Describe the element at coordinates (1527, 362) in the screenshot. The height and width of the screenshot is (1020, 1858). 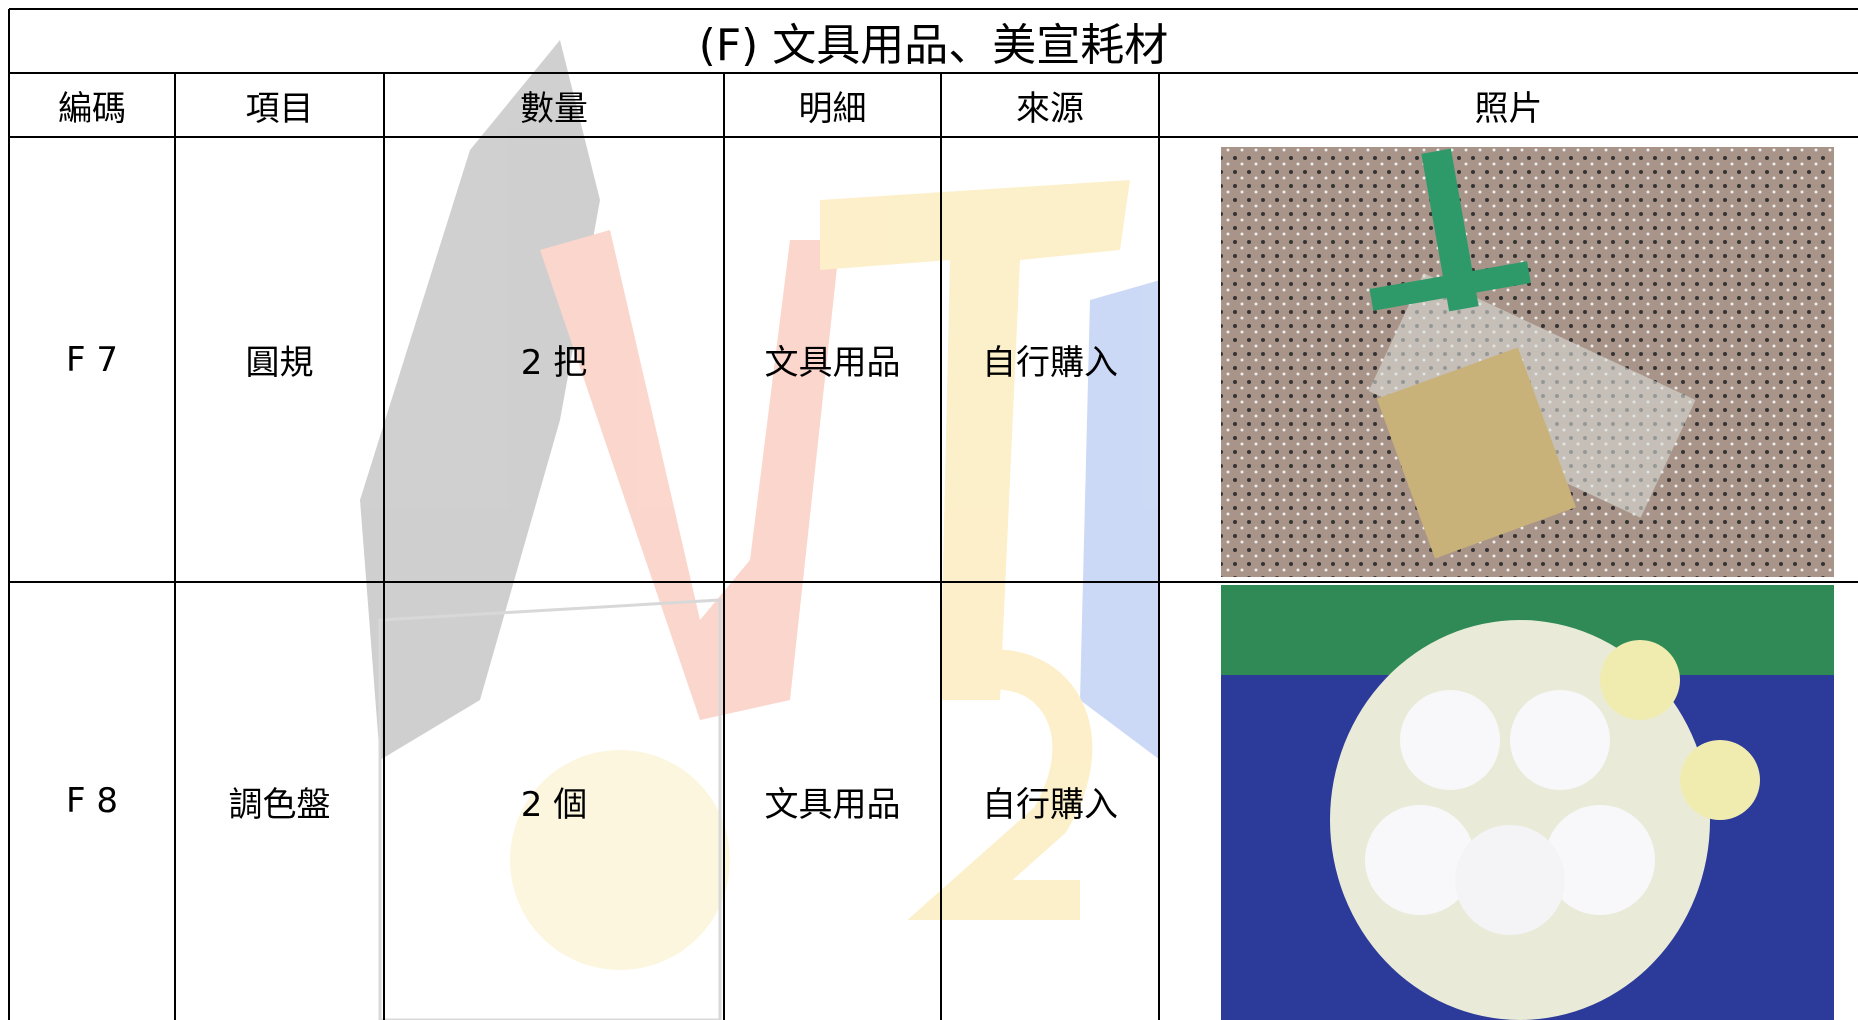
I see `photo-compass` at that location.